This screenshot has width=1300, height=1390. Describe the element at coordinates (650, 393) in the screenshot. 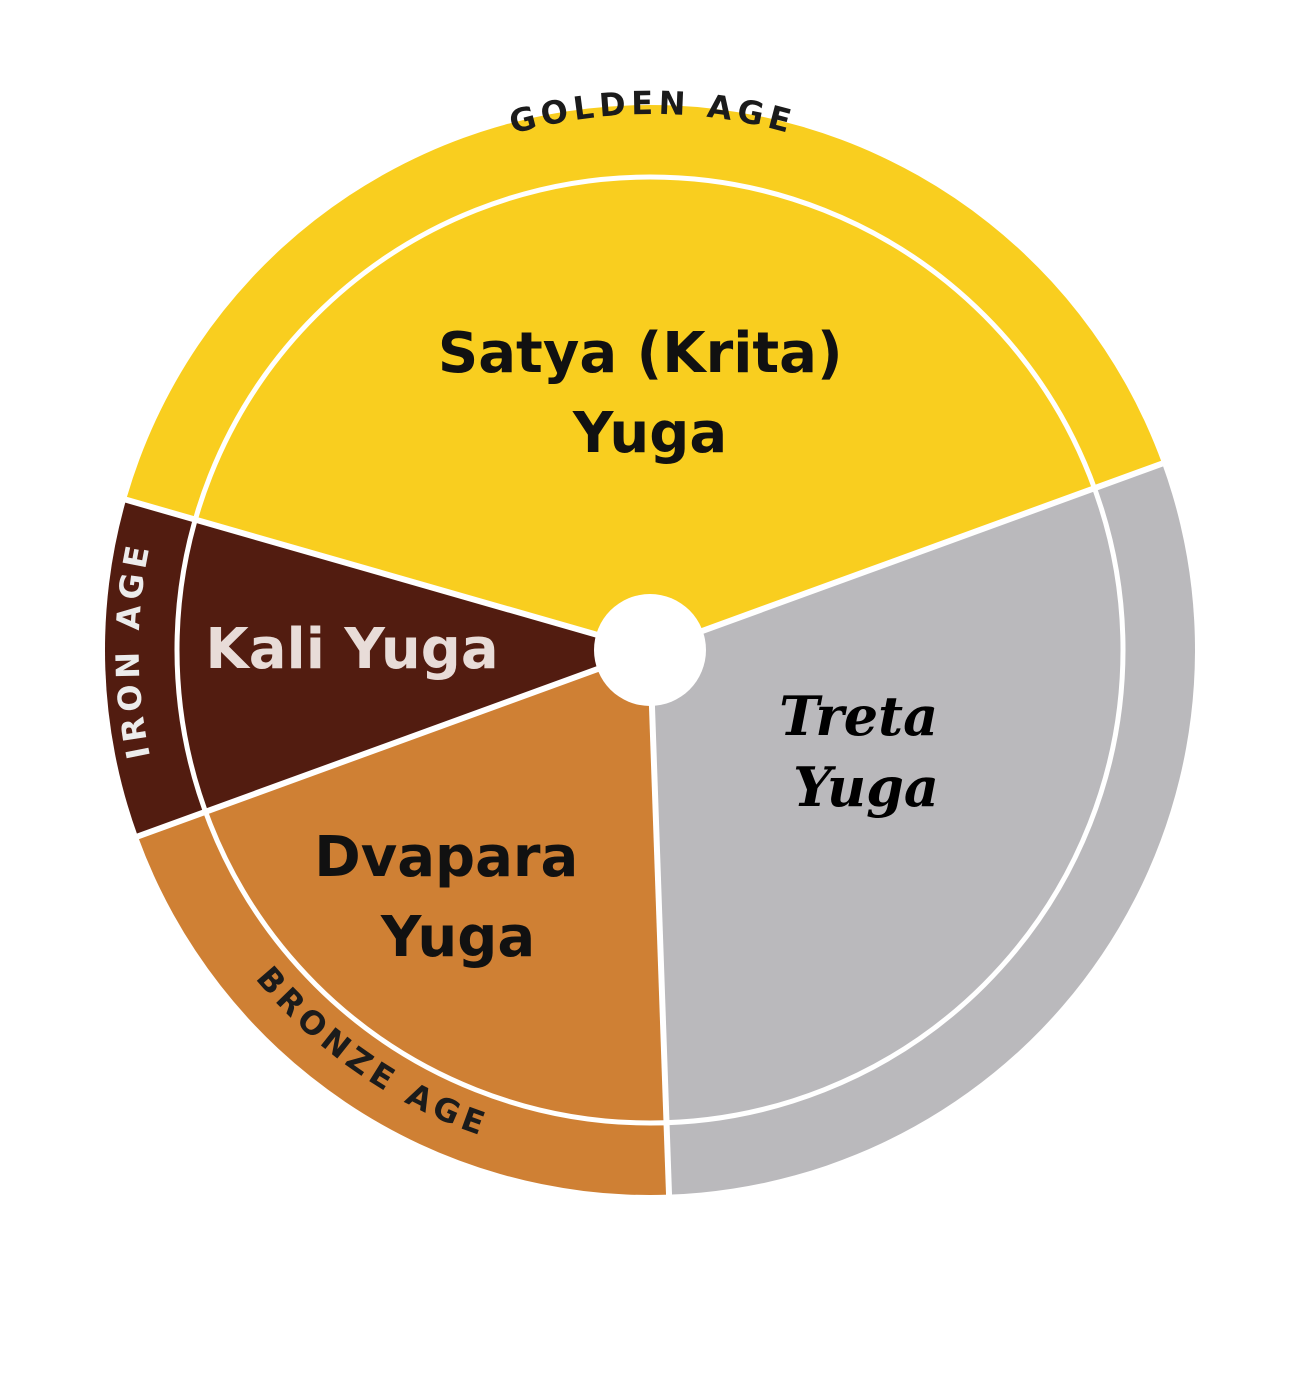

I see `satya-yuga-label: Satya (Krita) Yuga` at that location.